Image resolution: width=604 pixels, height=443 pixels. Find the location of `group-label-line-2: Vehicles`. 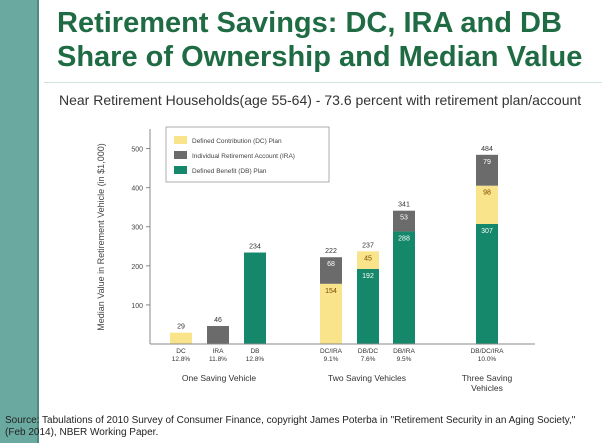

group-label-line-2: Vehicles is located at coordinates (487, 388).